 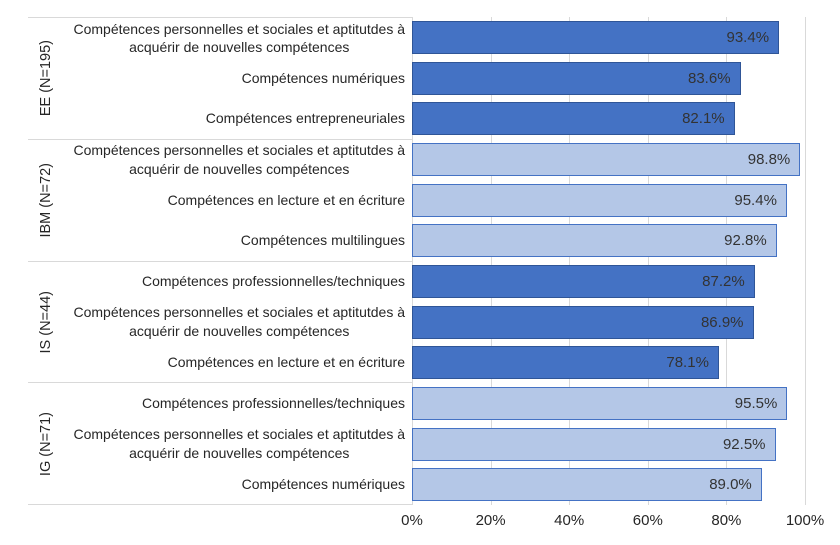 I want to click on group-label: IG (N=71), so click(x=46, y=443).